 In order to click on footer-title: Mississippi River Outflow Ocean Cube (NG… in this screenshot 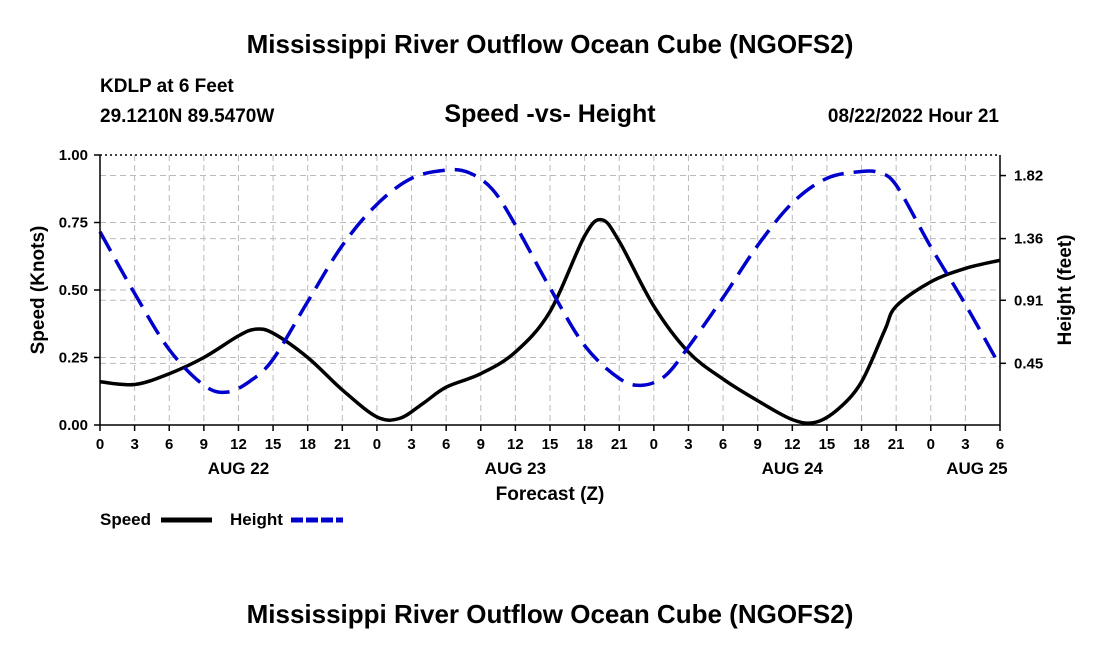, I will do `click(550, 614)`.